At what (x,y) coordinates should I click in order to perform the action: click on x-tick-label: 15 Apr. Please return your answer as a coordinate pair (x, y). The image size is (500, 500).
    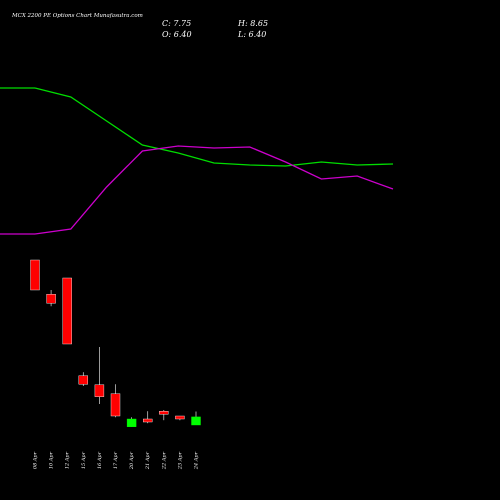
    Looking at the image, I should click on (84, 460).